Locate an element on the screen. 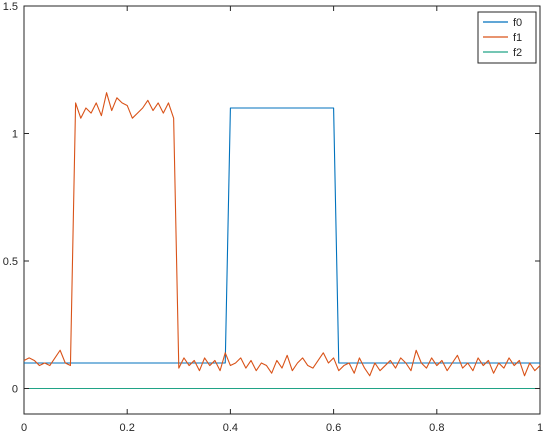 This screenshot has height=441, width=550. x-tick-label: 0.4 is located at coordinates (230, 428).